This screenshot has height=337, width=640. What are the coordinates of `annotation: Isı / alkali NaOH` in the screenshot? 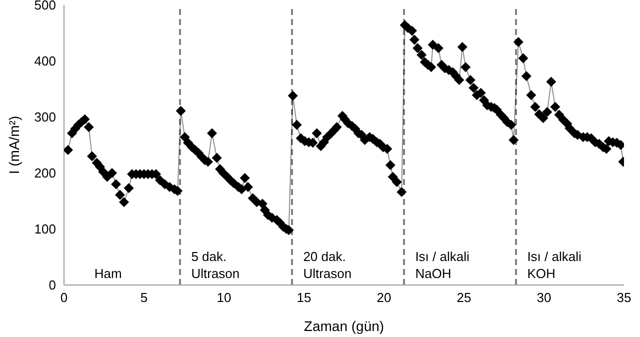 It's located at (442, 265).